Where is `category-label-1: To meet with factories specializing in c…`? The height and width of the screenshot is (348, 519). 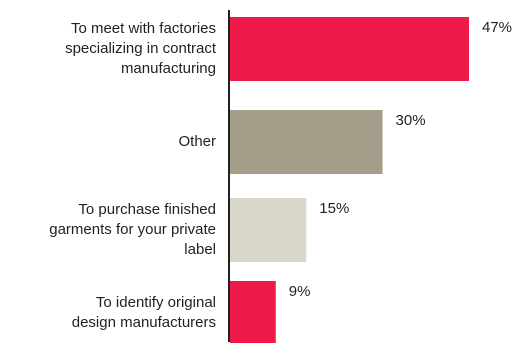 category-label-1: To meet with factories specializing in c… is located at coordinates (140, 48).